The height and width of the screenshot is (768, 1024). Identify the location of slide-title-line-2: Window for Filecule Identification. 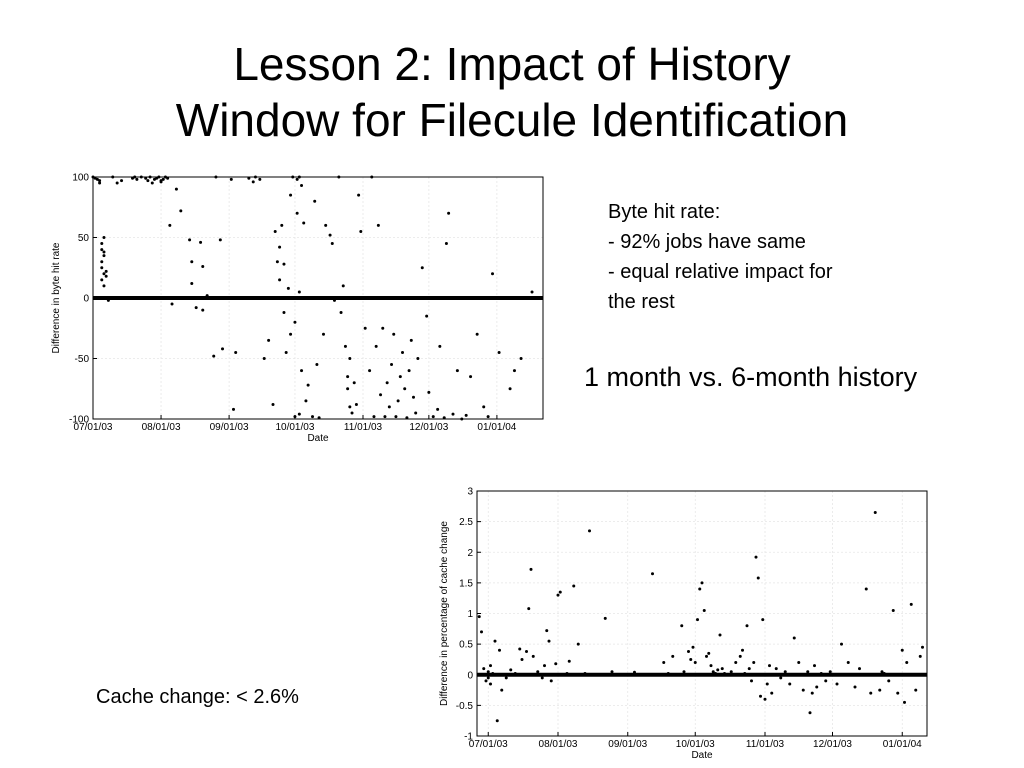
(512, 120).